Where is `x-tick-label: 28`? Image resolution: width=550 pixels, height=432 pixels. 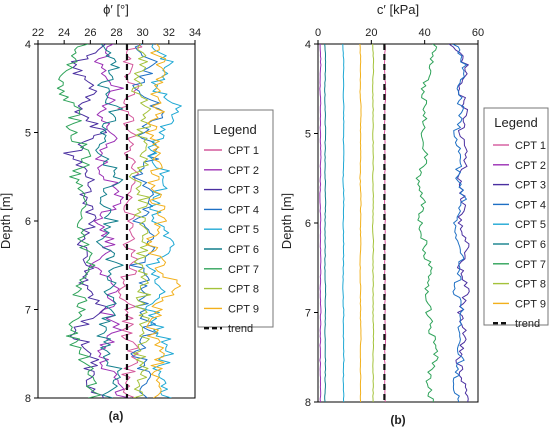
x-tick-label: 28 is located at coordinates (116, 33).